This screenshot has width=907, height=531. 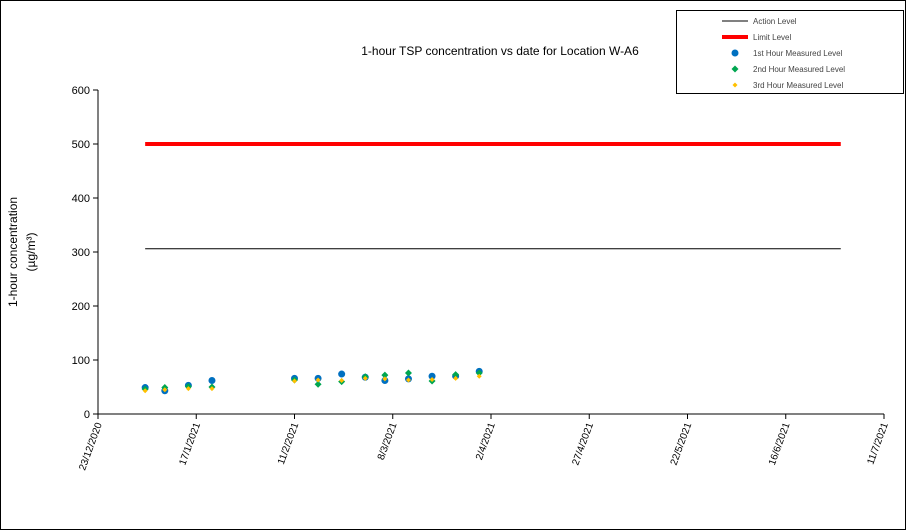 What do you see at coordinates (799, 69) in the screenshot?
I see `legend-text: 2nd Hour Measured Level` at bounding box center [799, 69].